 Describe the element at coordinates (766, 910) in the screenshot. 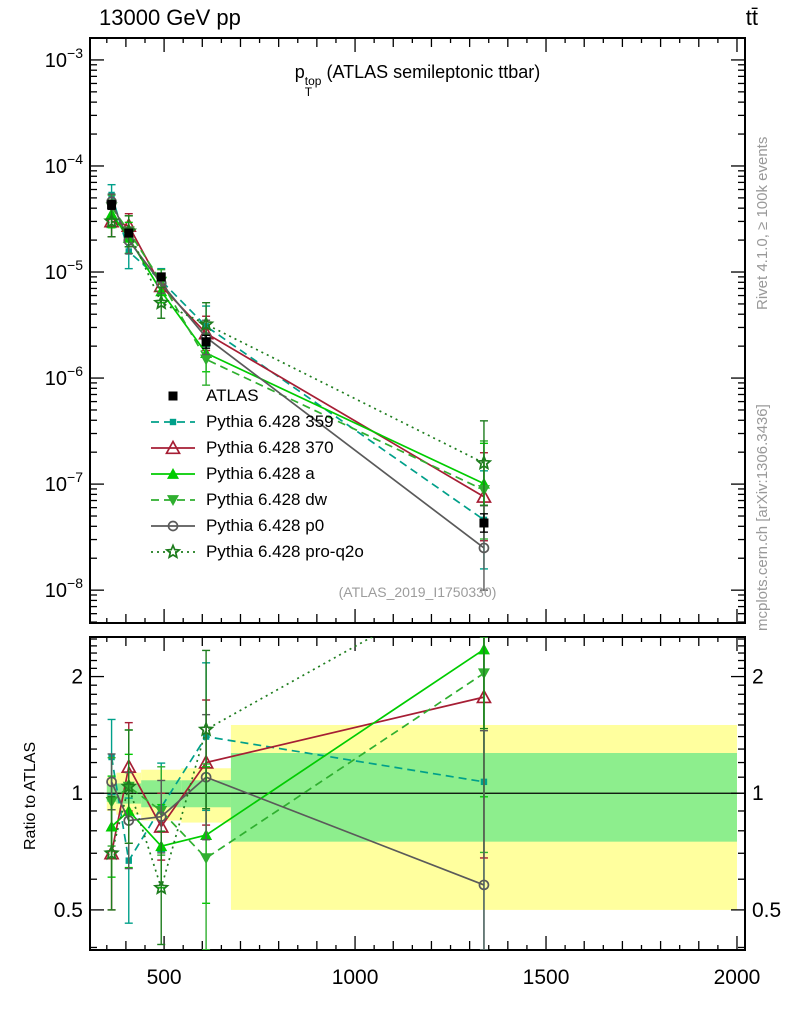

I see `ratio-ytick-label-right: 0.5` at that location.